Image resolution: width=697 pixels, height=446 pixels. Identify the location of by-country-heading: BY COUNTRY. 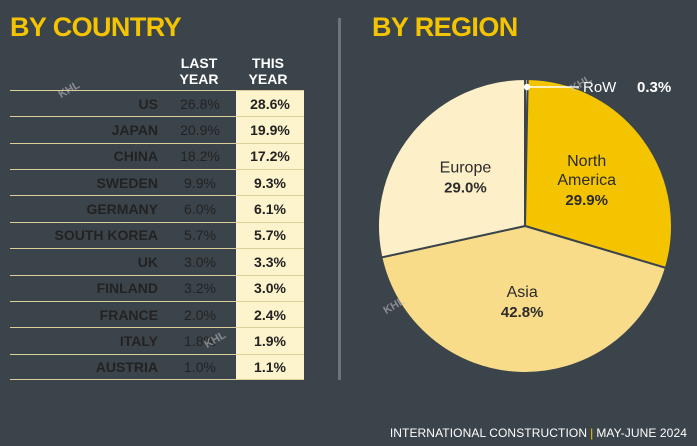
(96, 27).